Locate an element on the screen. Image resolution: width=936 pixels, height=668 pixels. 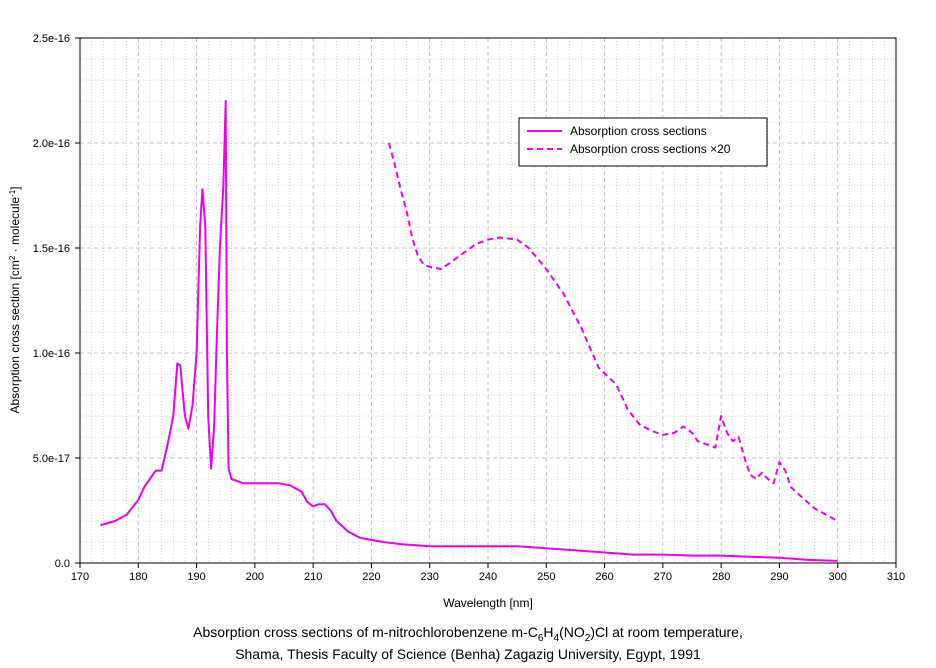
x-tick-label: 310 is located at coordinates (896, 577).